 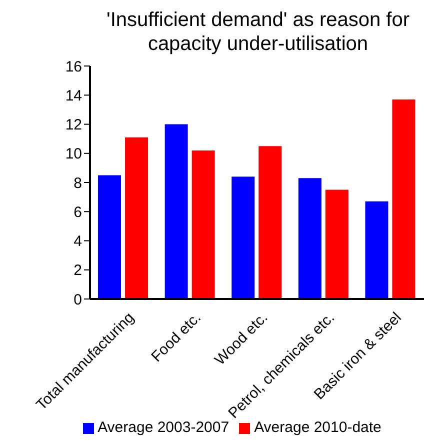 I want to click on y-tick-label: 8, so click(x=78, y=183).